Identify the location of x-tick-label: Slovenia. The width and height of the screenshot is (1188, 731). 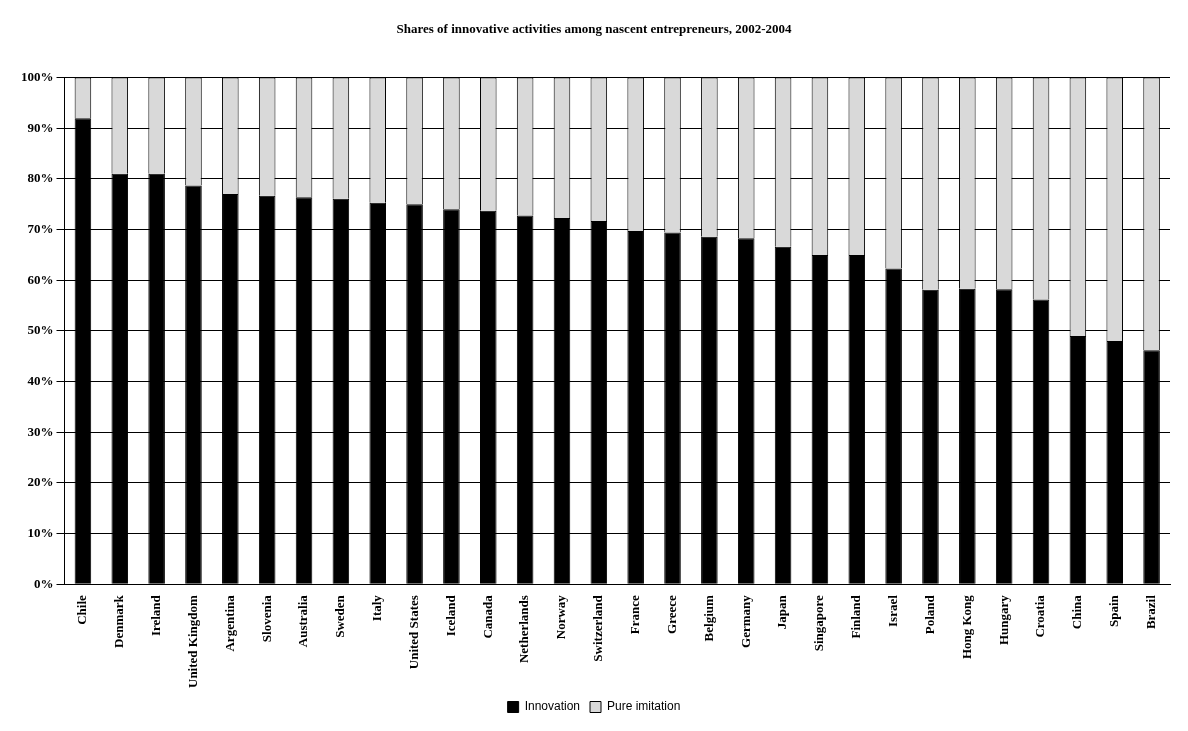
(266, 618).